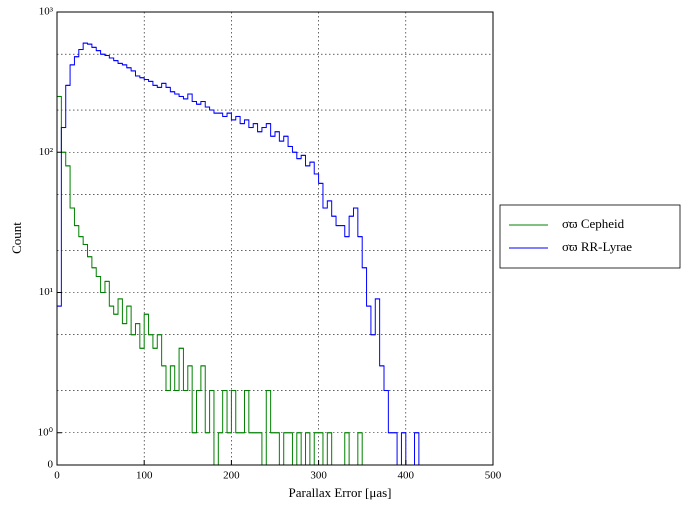  Describe the element at coordinates (46, 432) in the screenshot. I see `y-tick-label: 10⁰` at that location.